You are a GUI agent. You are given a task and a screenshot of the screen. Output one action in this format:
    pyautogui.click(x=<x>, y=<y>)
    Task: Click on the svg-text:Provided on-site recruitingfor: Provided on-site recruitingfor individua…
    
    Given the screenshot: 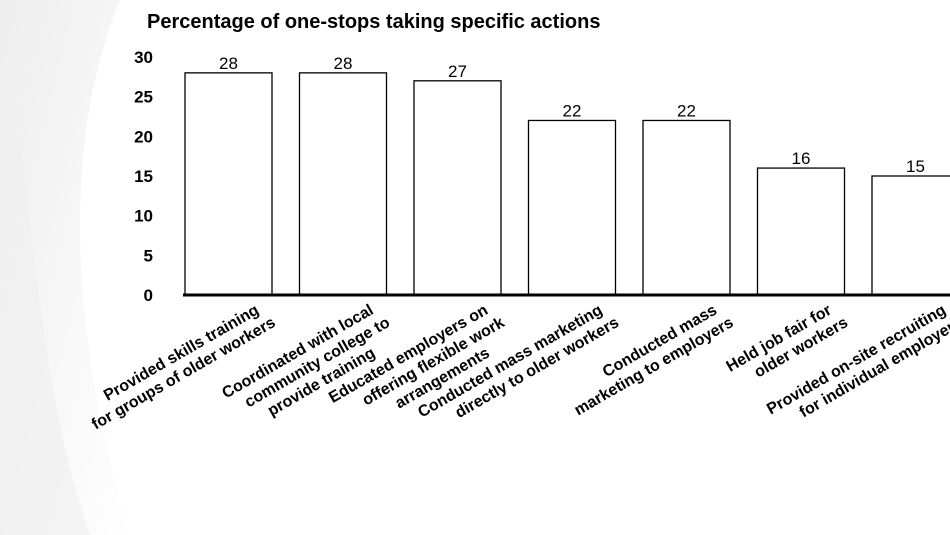 What is the action you would take?
    pyautogui.click(x=857, y=366)
    